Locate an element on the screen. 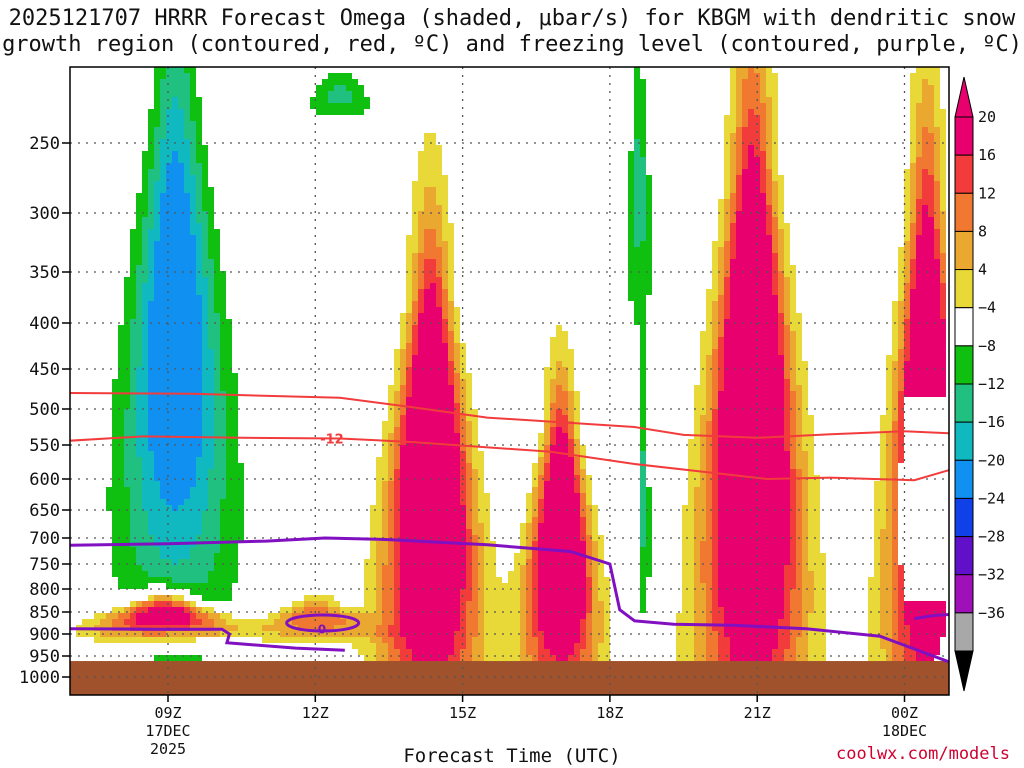  colorbar-swatch is located at coordinates (964, 212).